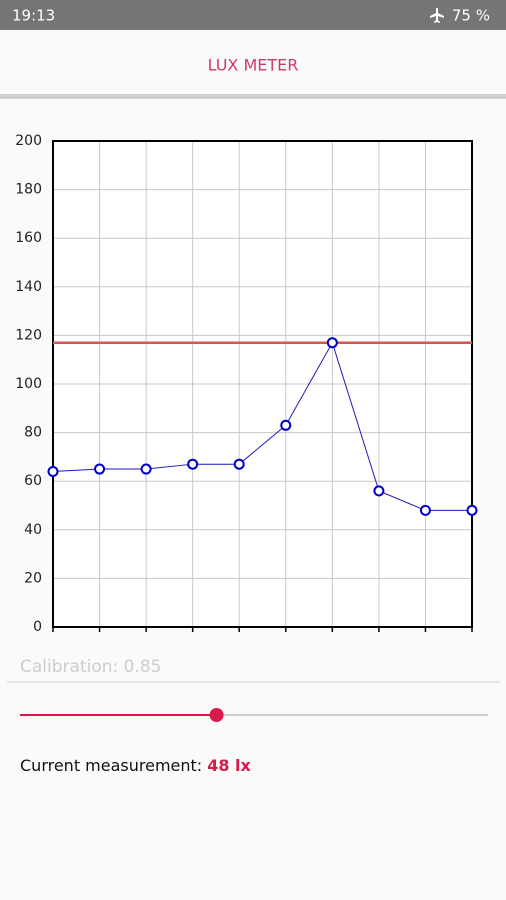  I want to click on status-time: 19:13, so click(33, 16).